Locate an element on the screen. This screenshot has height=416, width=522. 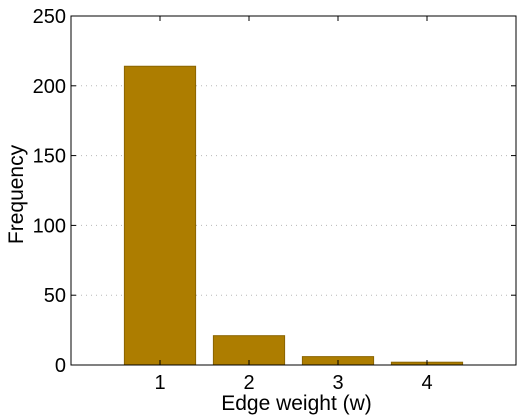
x-tick-label: 1 is located at coordinates (159, 383).